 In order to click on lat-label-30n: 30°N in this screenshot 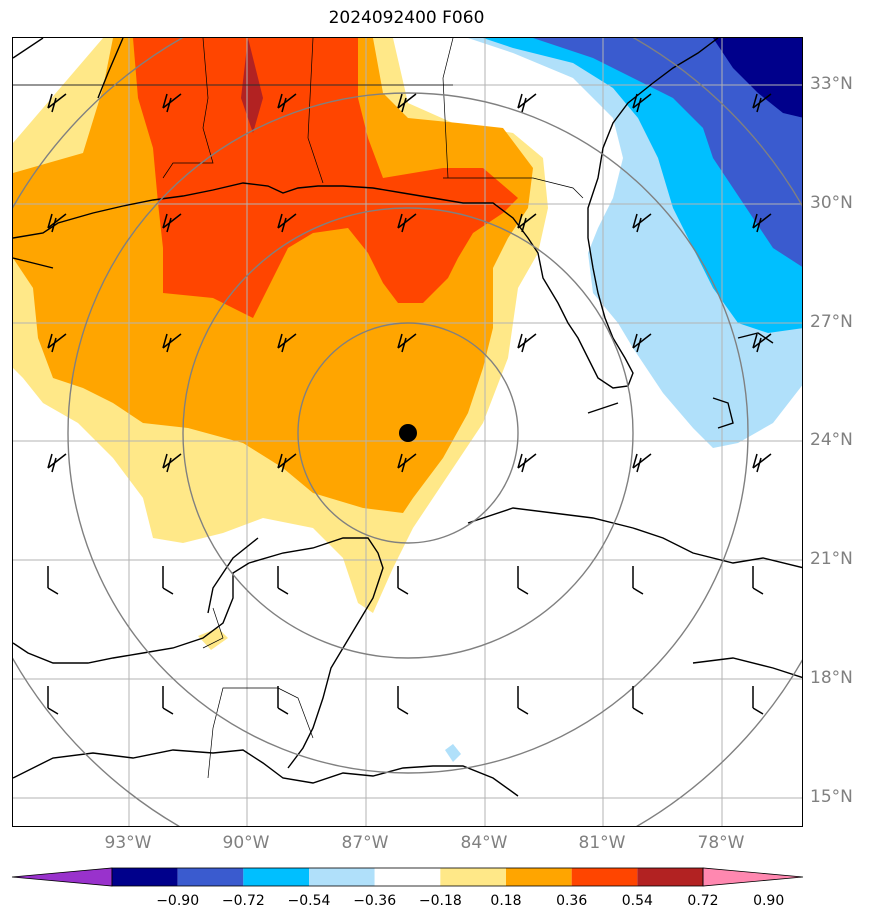, I will do `click(831, 203)`.